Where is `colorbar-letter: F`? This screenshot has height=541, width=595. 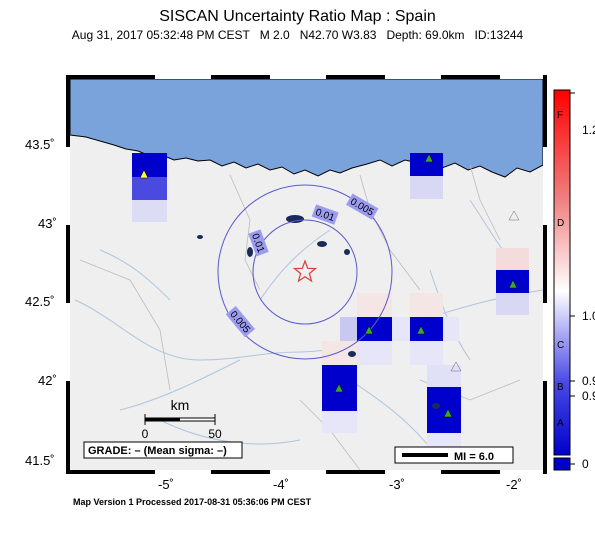 colorbar-letter: F is located at coordinates (560, 115).